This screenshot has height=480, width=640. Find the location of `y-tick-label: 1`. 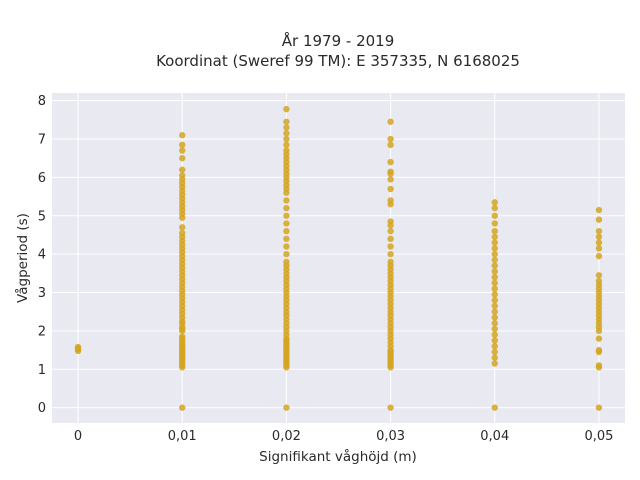

y-tick-label: 1 is located at coordinates (42, 370).